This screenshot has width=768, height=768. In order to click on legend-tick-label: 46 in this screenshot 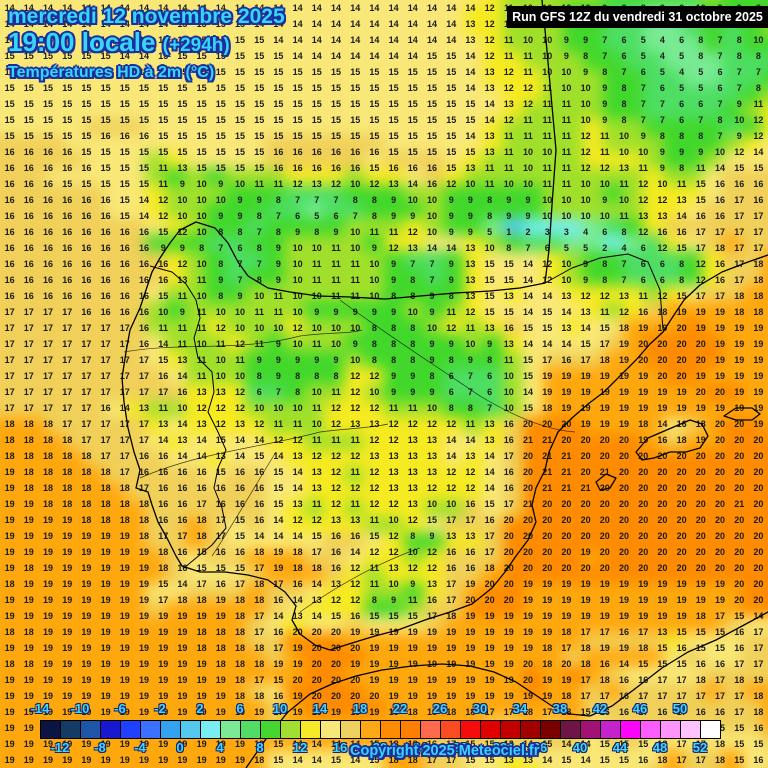, I will do `click(640, 708)`.